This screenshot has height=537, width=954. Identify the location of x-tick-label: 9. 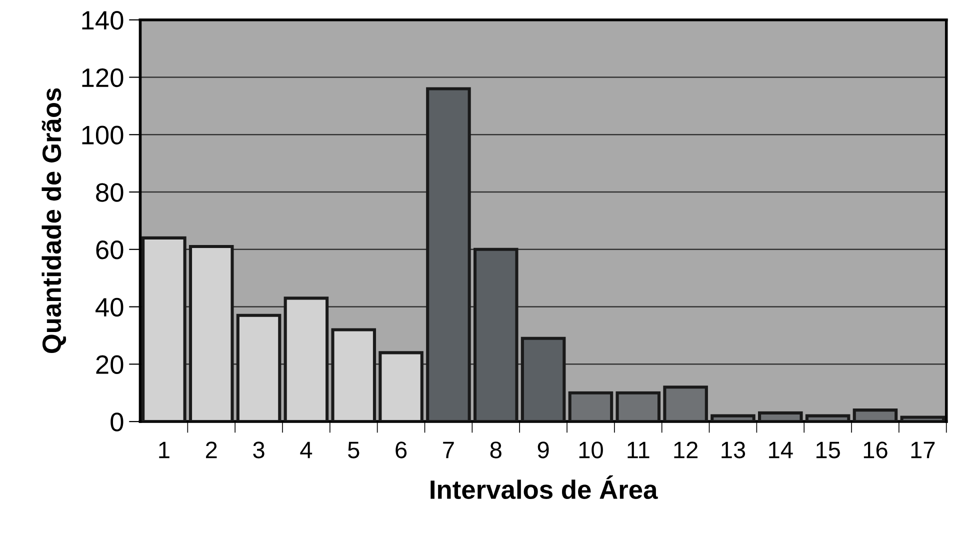
(543, 450).